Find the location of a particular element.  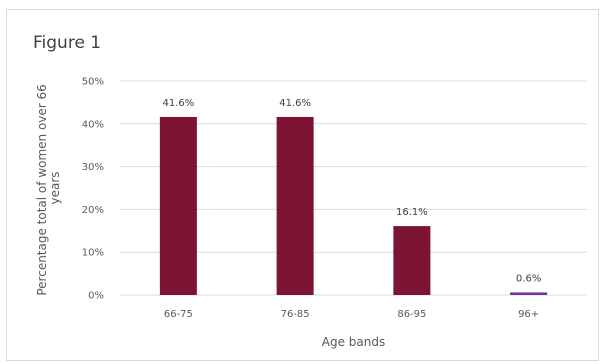

y-axis-label: Percentage total of women over 66 years is located at coordinates (48, 187).